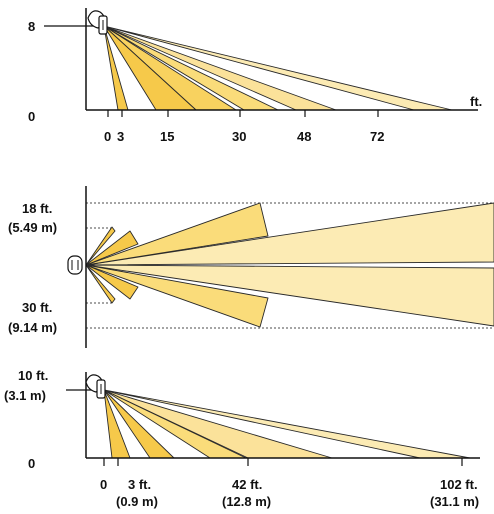 This screenshot has height=514, width=494. I want to click on x-label-42-ft: 42 ft., so click(247, 484).